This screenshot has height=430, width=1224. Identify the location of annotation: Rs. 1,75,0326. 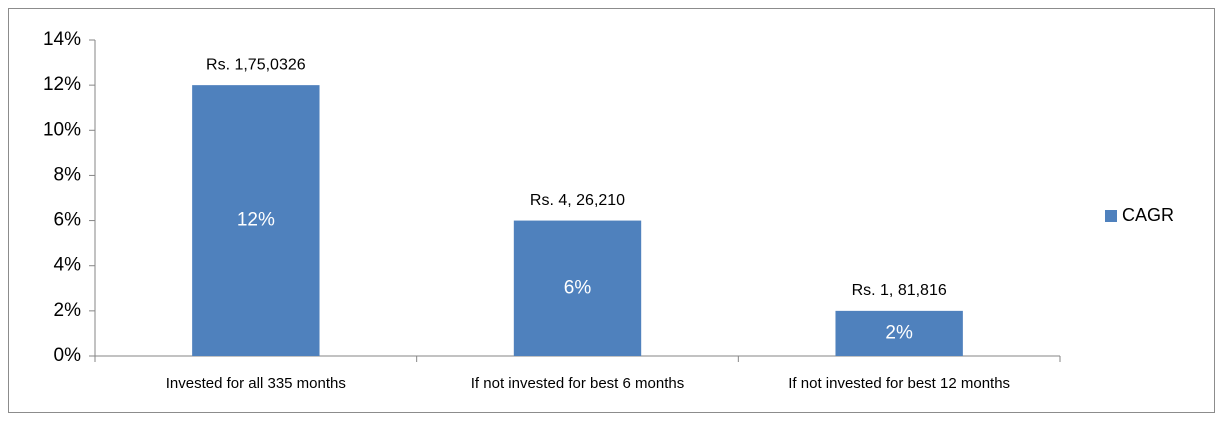
(256, 64).